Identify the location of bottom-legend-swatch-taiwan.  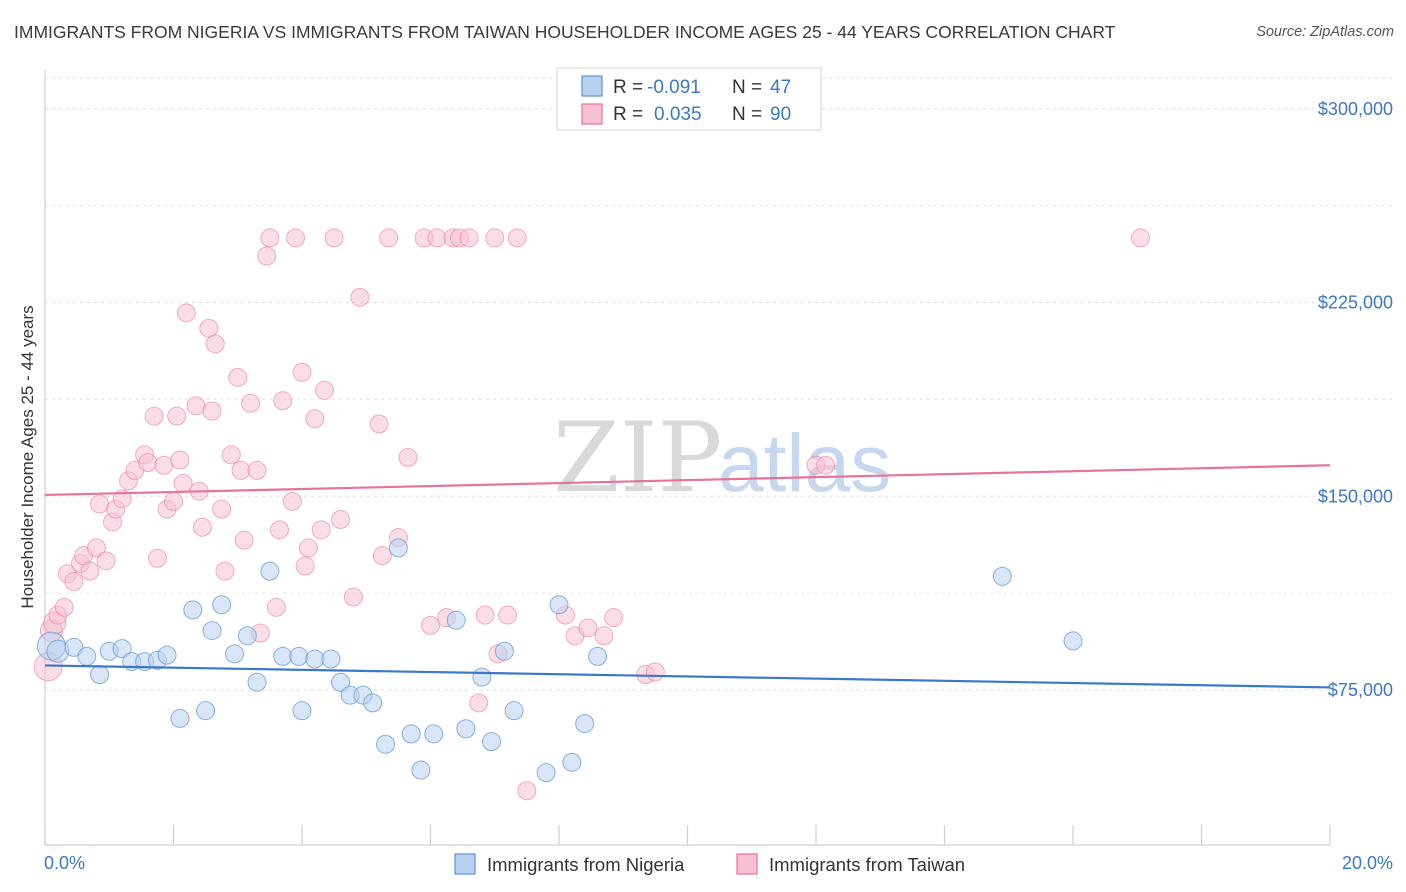
(747, 864).